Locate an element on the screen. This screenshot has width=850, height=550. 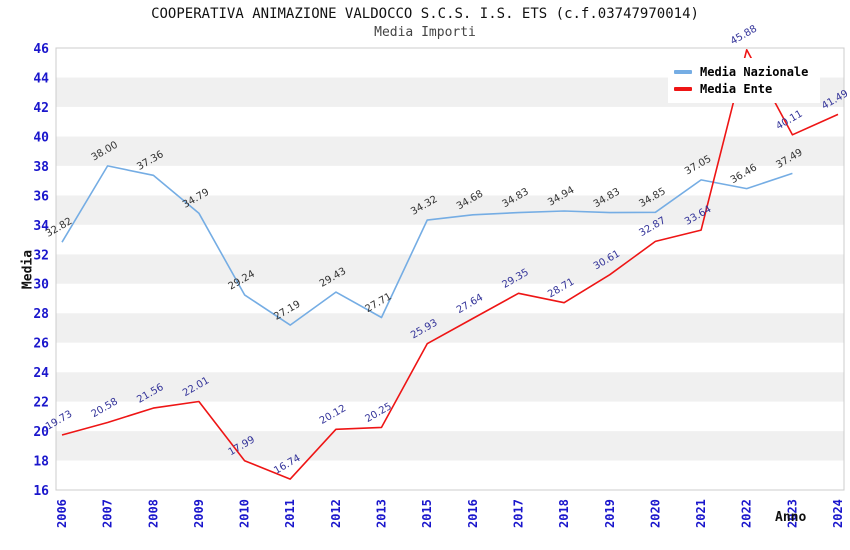
x-tick-label: 2007 is located at coordinates (108, 513).